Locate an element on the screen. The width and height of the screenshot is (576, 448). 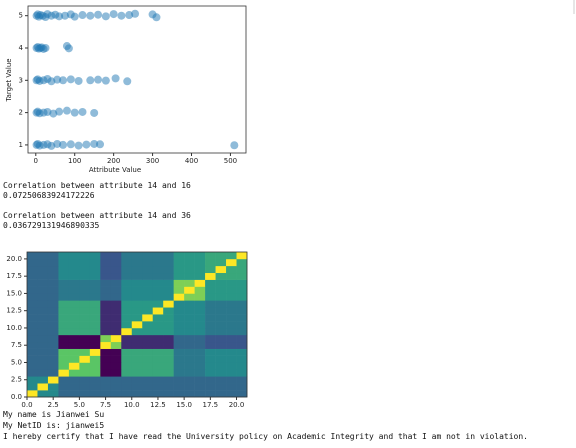
y-tick-label: 17.5 is located at coordinates (14, 276).